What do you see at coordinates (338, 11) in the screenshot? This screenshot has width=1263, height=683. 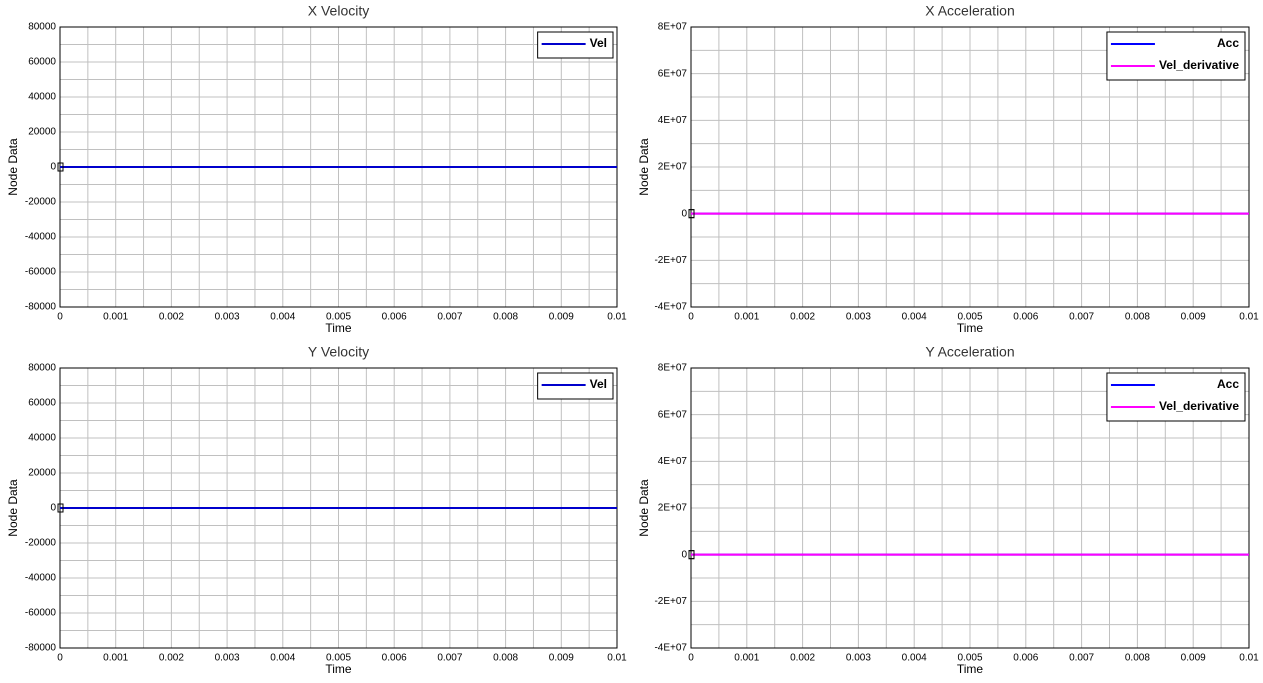 I see `chart-title: X Velocity` at bounding box center [338, 11].